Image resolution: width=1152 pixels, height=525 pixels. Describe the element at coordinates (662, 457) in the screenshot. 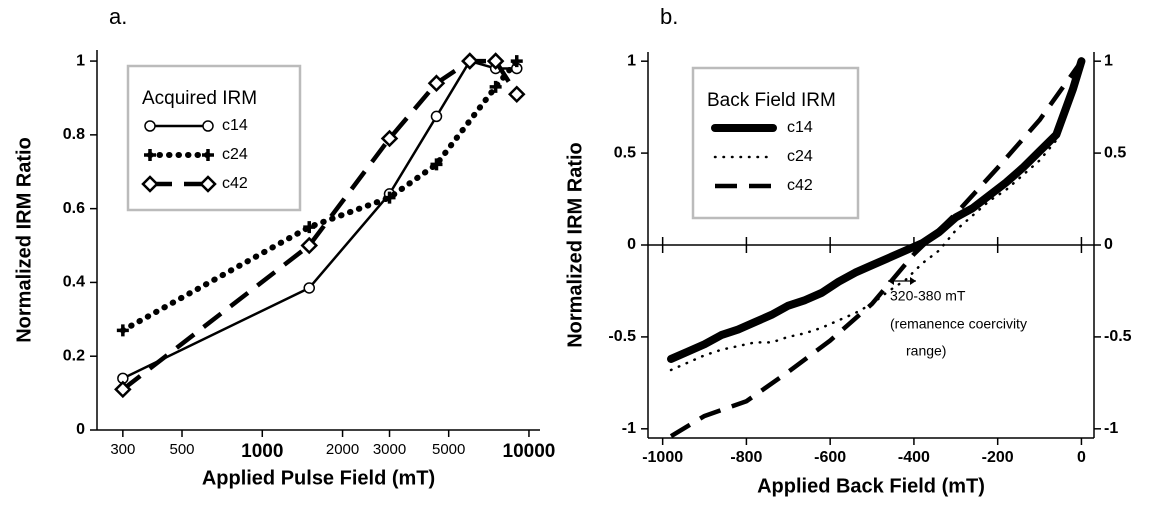

I see `x-tick-label: -1000` at that location.